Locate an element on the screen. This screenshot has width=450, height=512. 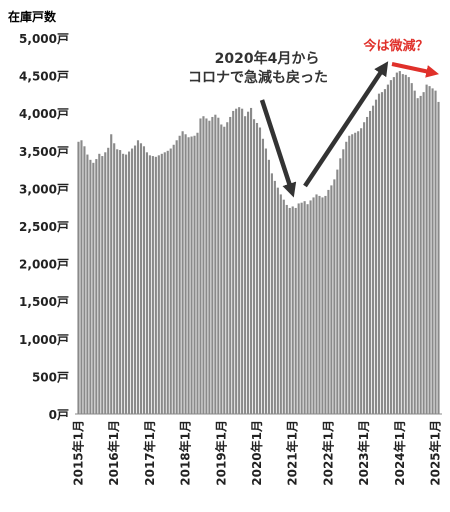
x-tick-label: 2020年1月 is located at coordinates (256, 453).